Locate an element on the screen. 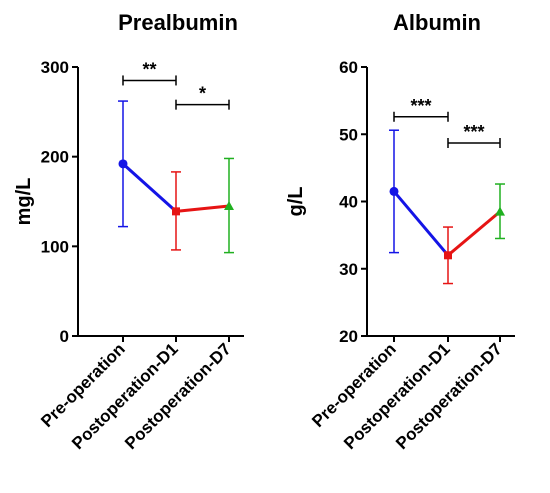 The height and width of the screenshot is (493, 550). y-tick-label: 50 is located at coordinates (348, 134).